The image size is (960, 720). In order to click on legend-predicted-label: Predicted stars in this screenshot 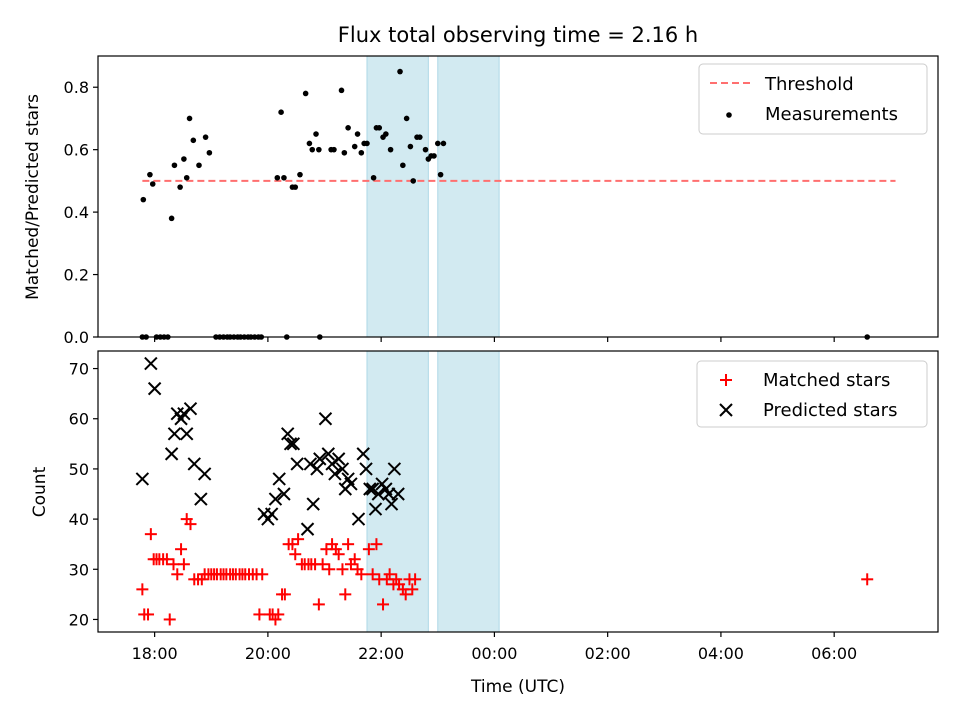, I will do `click(830, 410)`.